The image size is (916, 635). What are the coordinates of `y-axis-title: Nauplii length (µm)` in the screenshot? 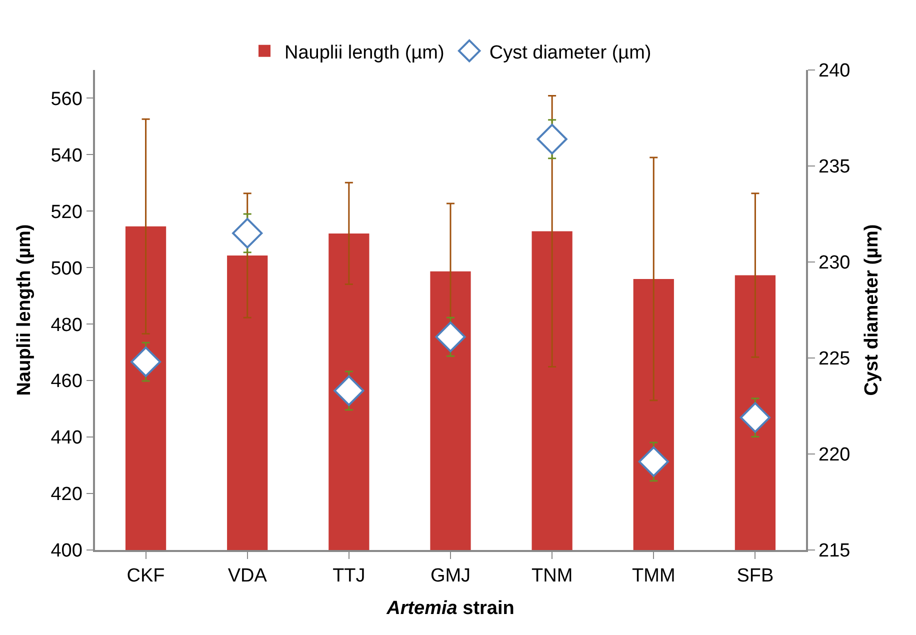 It's located at (25, 310).